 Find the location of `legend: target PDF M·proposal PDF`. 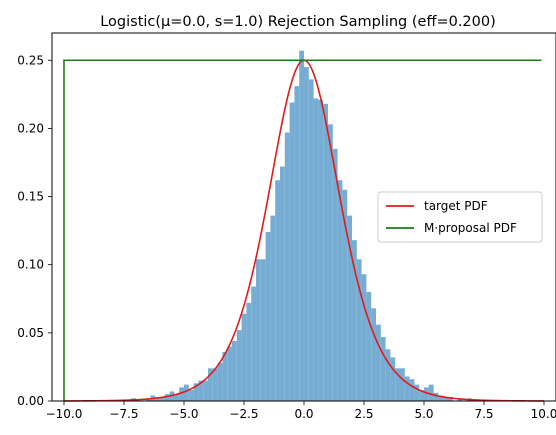

legend: target PDF M·proposal PDF is located at coordinates (460, 217).